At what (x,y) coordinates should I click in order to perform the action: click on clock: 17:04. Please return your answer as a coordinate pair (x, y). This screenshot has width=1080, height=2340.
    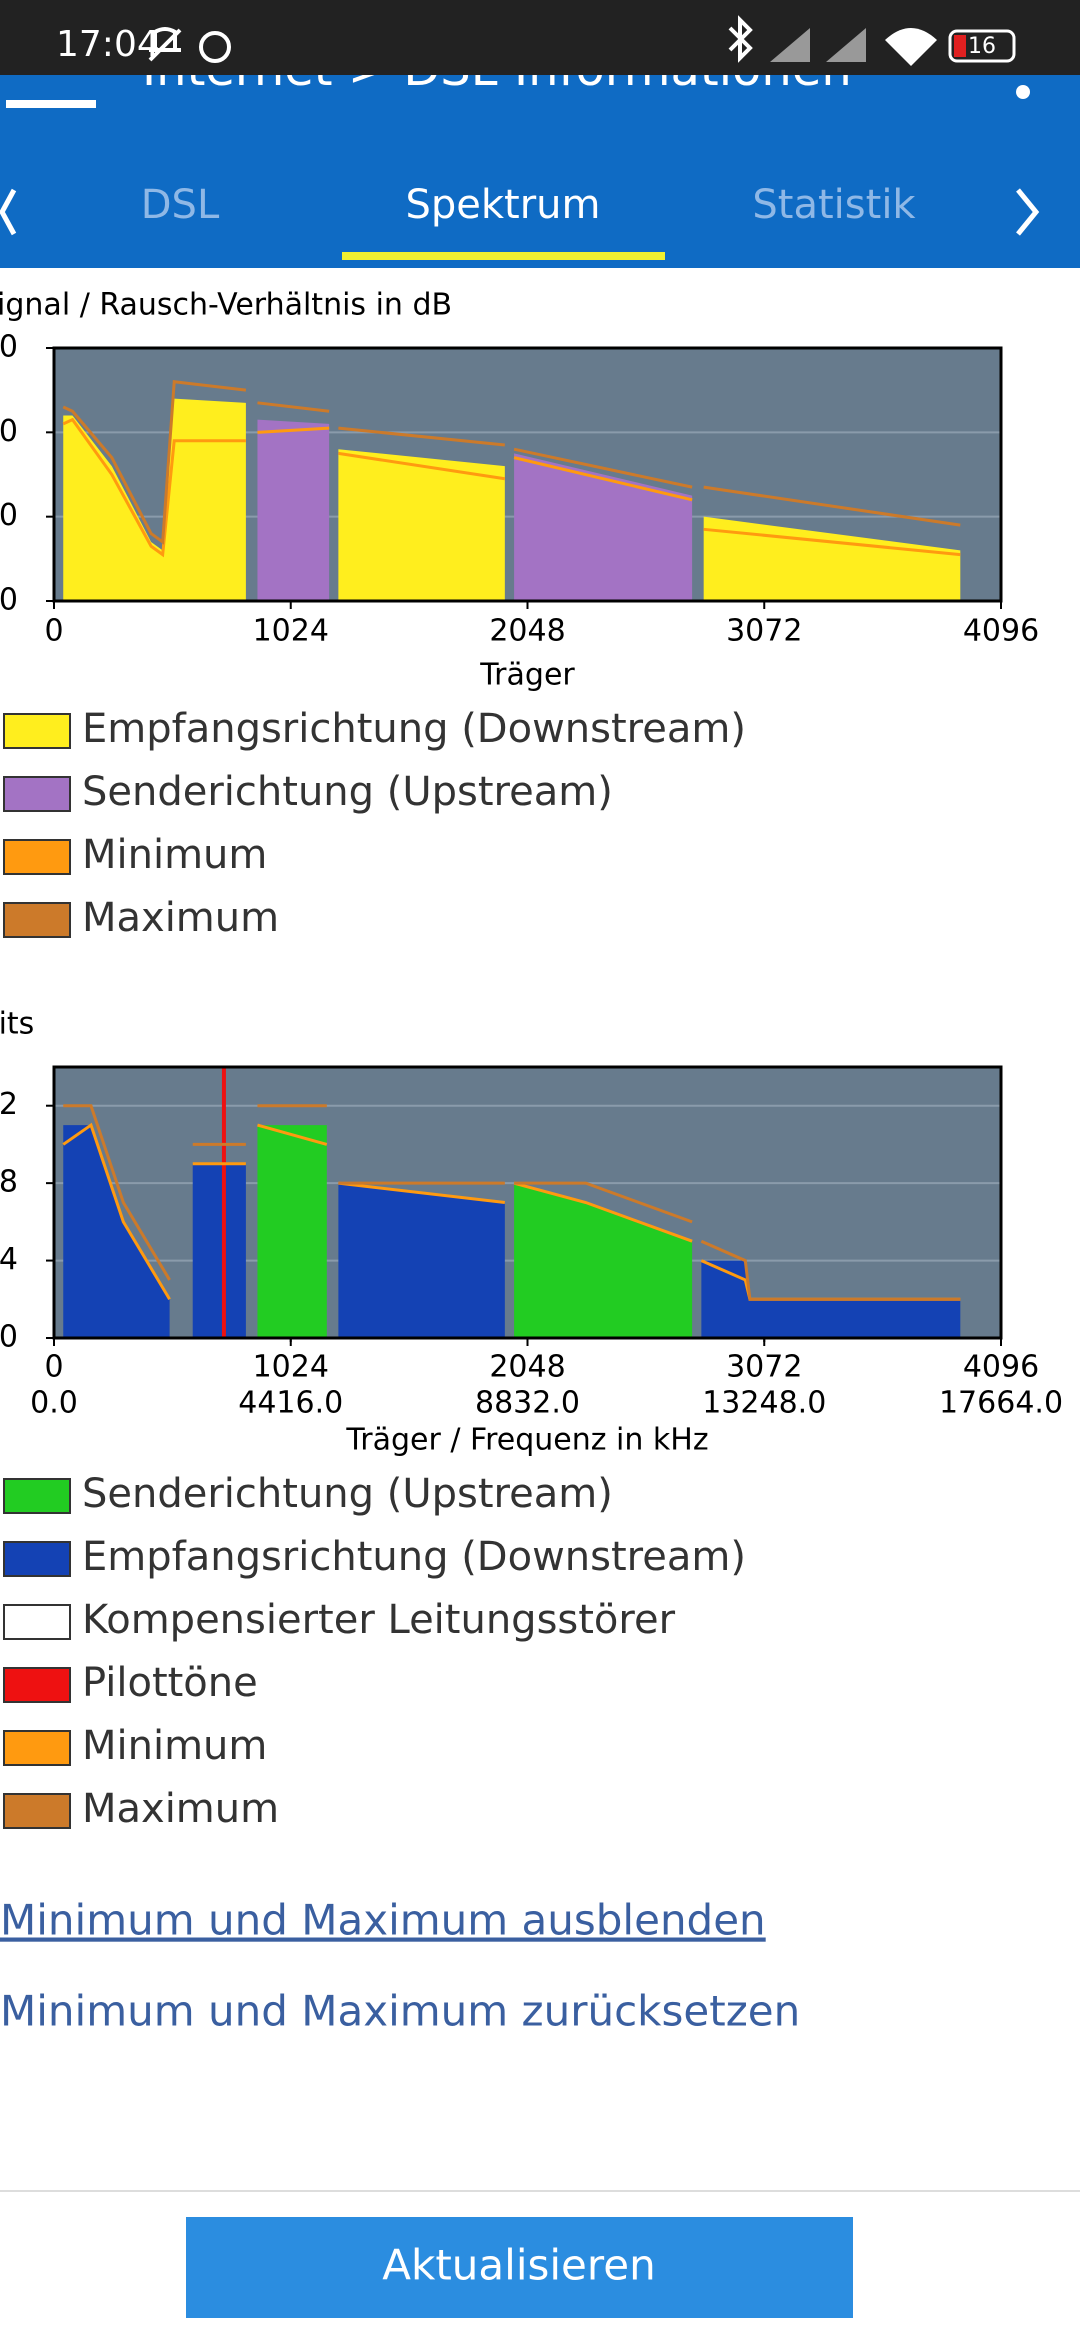
    Looking at the image, I should click on (108, 44).